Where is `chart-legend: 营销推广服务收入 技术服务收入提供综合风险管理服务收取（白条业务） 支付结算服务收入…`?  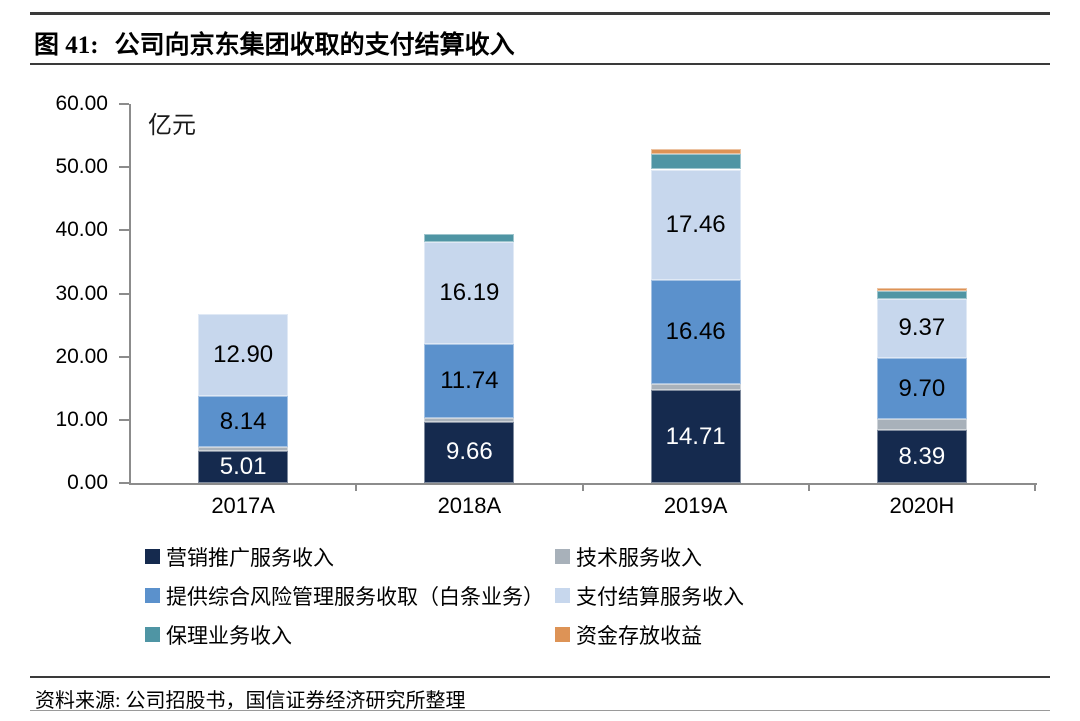
chart-legend: 营销推广服务收入 技术服务收入提供综合风险管理服务收取（白条业务） 支付结算服务收入… is located at coordinates (444, 595).